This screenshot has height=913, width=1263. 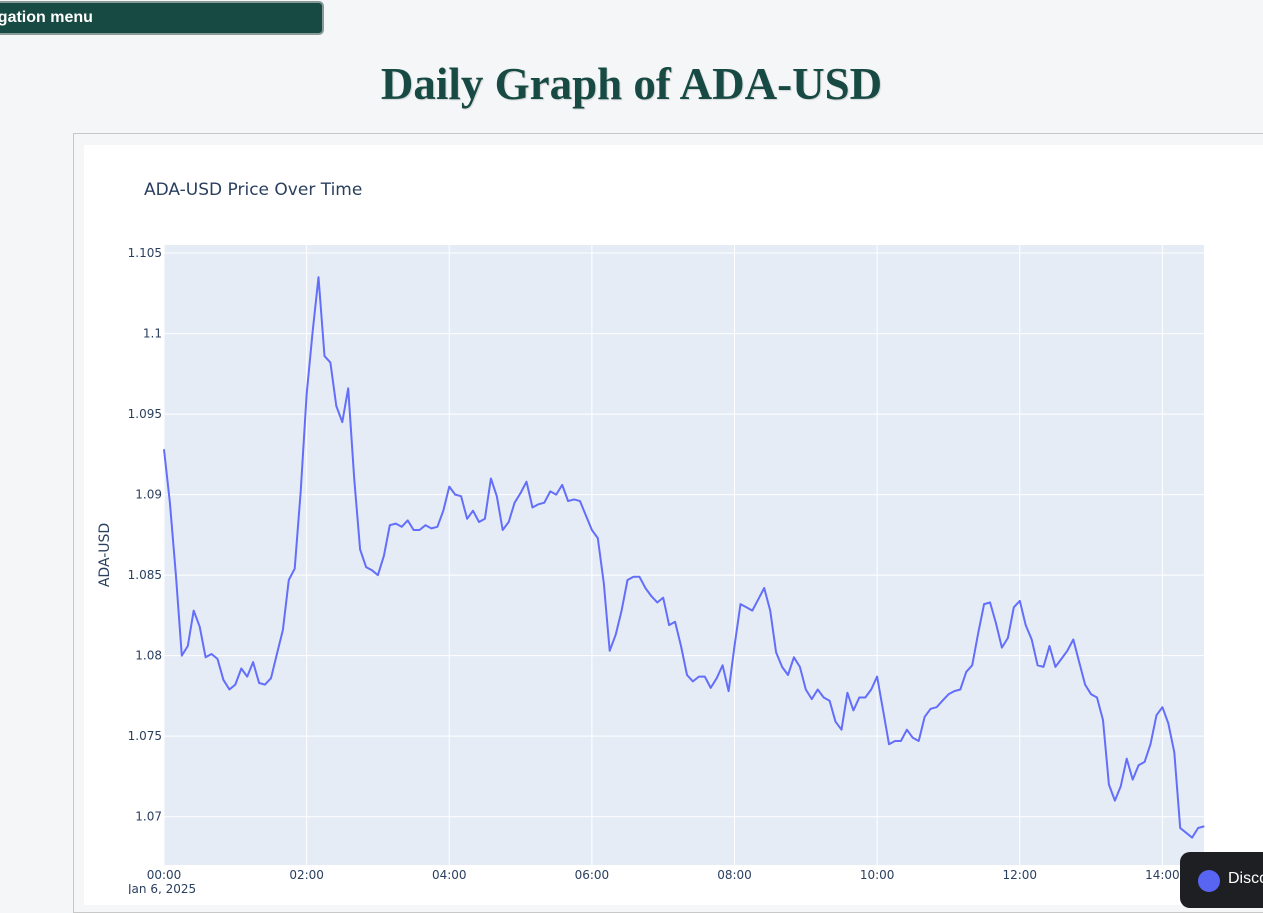 I want to click on navigation-menu-button: Navigation menu, so click(x=162, y=18).